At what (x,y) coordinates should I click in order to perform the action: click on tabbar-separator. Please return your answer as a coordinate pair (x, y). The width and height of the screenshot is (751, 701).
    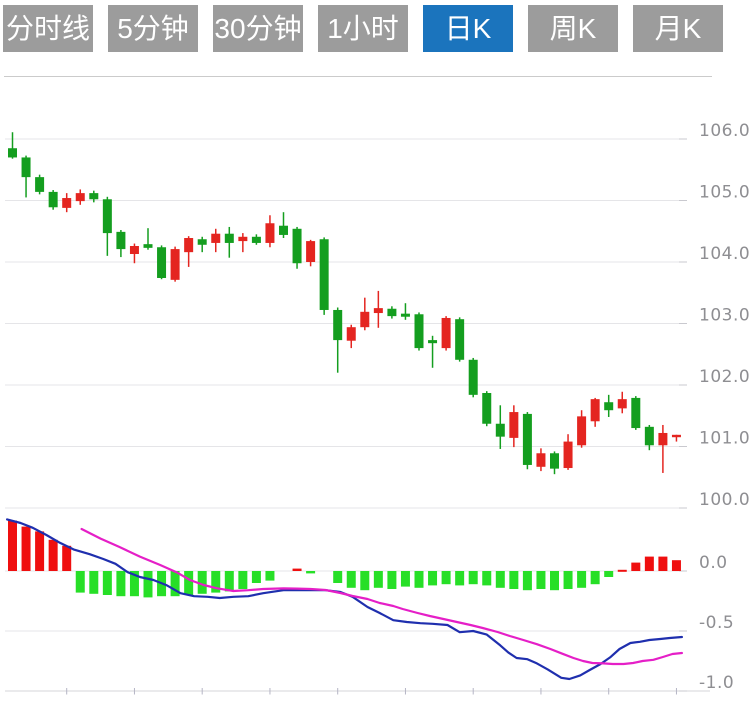
    Looking at the image, I should click on (358, 76).